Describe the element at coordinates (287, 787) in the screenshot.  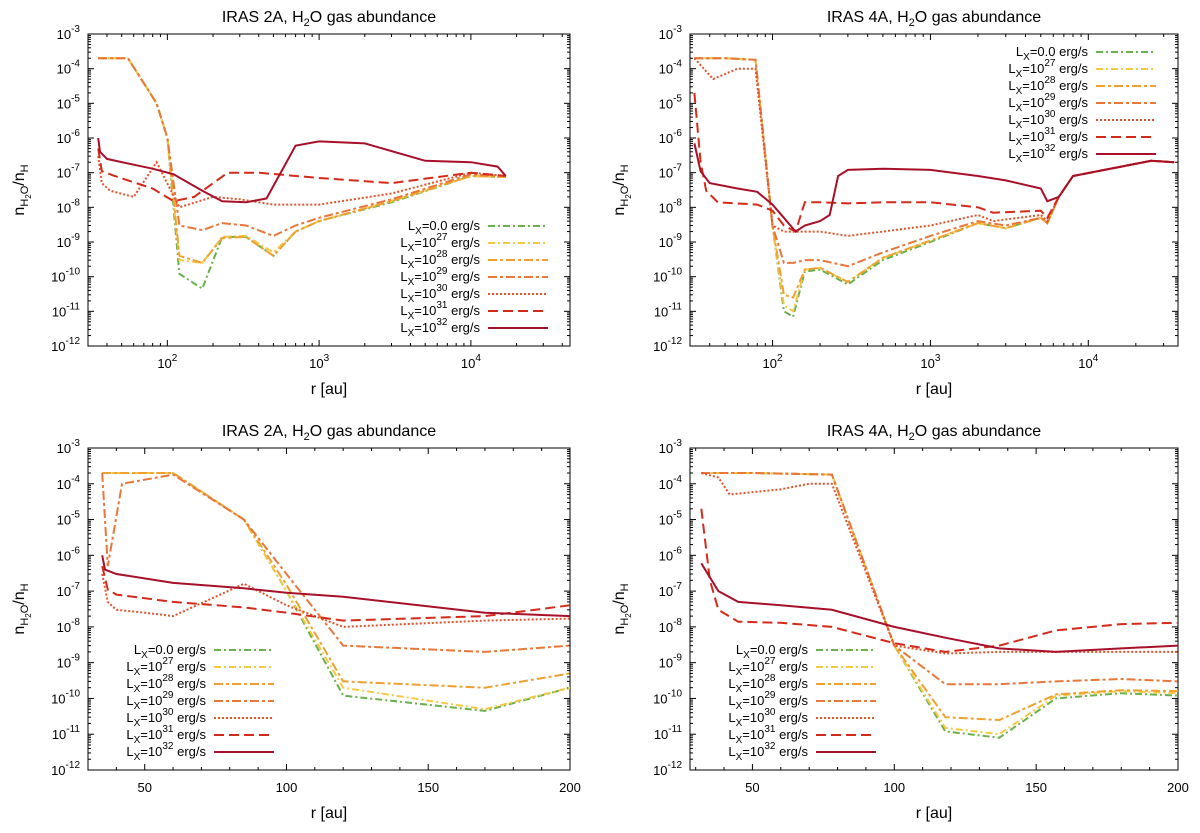
I see `x-tick-label: 100` at that location.